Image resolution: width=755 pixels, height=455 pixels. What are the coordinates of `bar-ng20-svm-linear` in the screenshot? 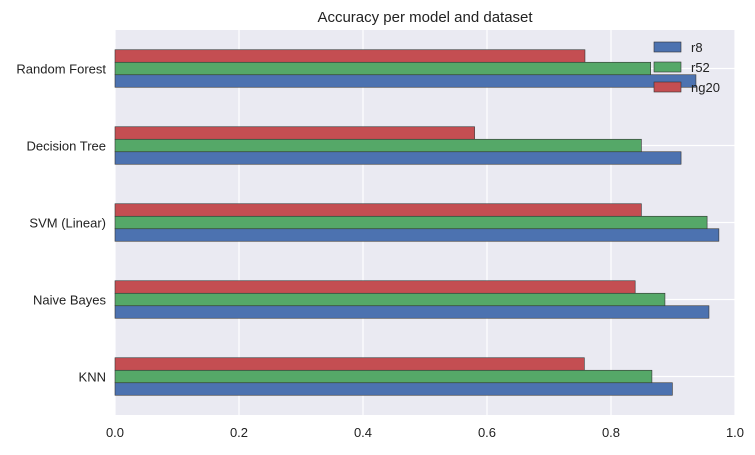 It's located at (378, 210).